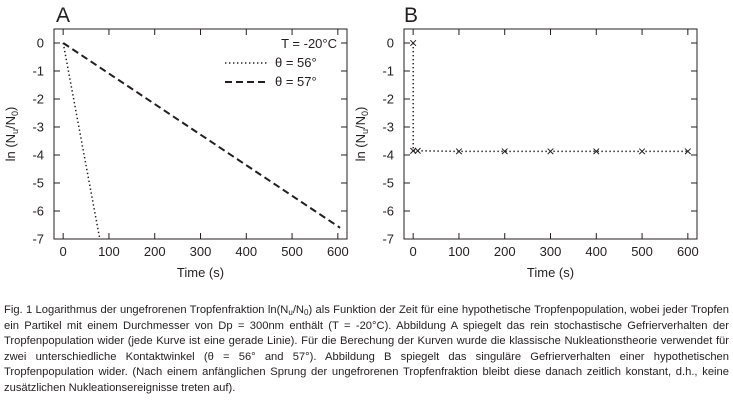 This screenshot has width=733, height=412. I want to click on caption-text-2: /N, so click(298, 310).